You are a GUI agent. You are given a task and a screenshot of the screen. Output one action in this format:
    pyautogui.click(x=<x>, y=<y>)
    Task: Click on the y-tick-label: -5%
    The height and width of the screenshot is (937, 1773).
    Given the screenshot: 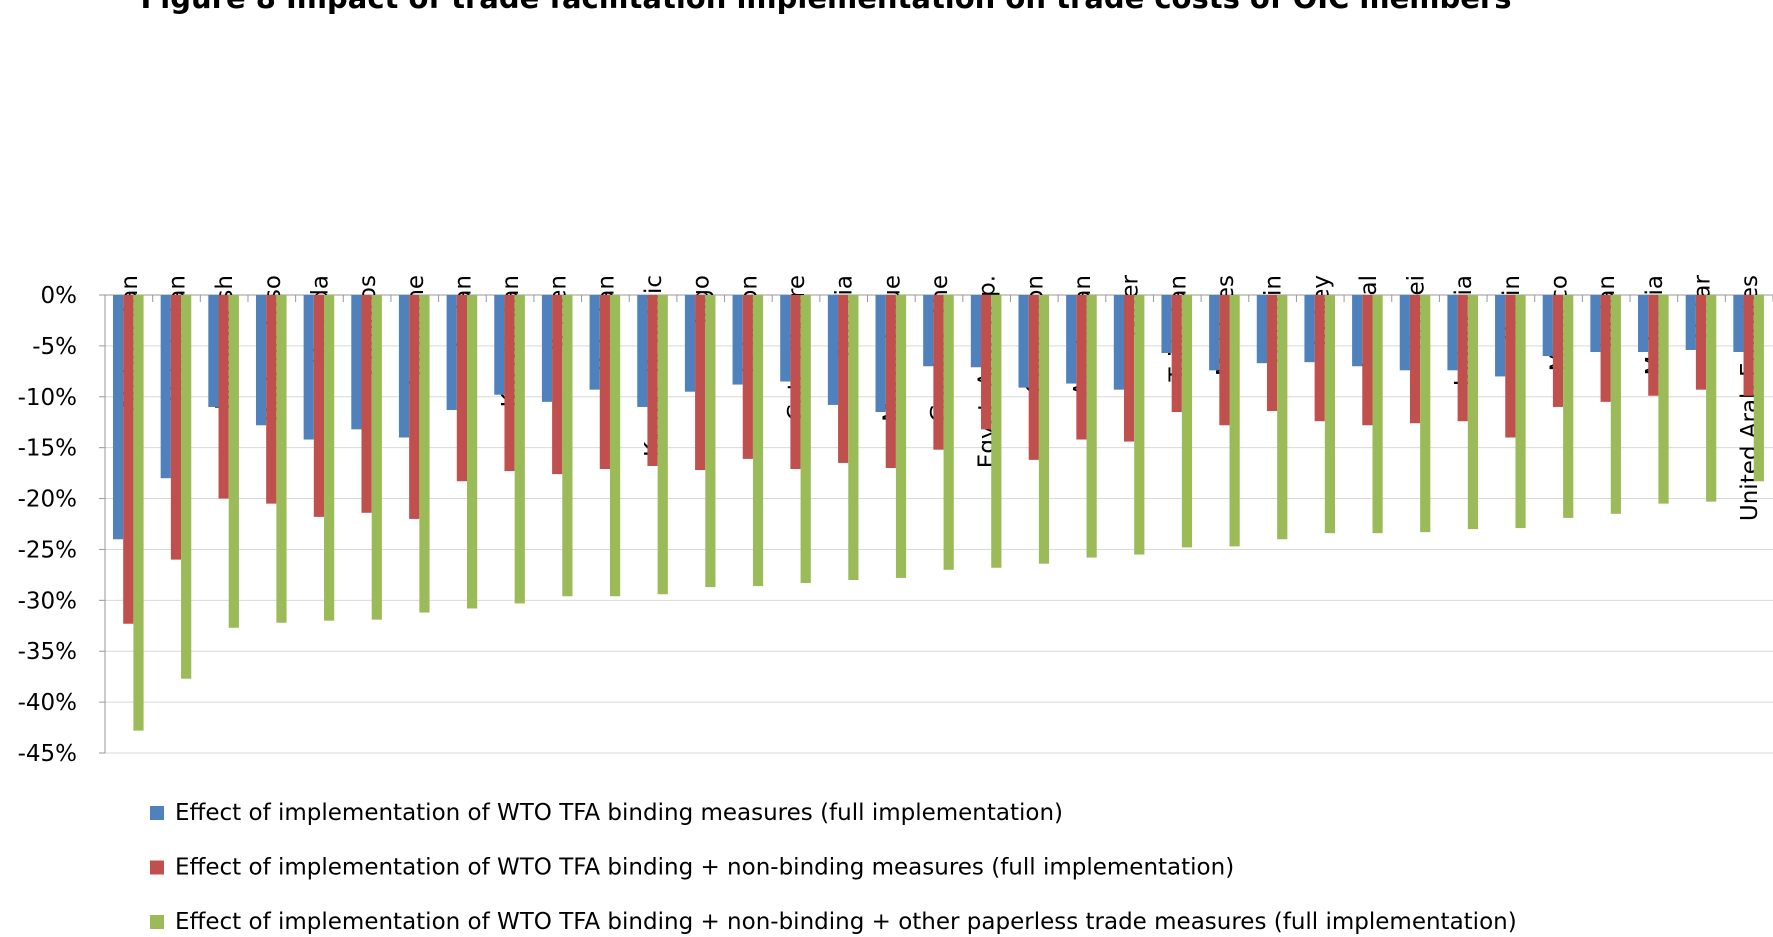 What is the action you would take?
    pyautogui.click(x=54, y=347)
    